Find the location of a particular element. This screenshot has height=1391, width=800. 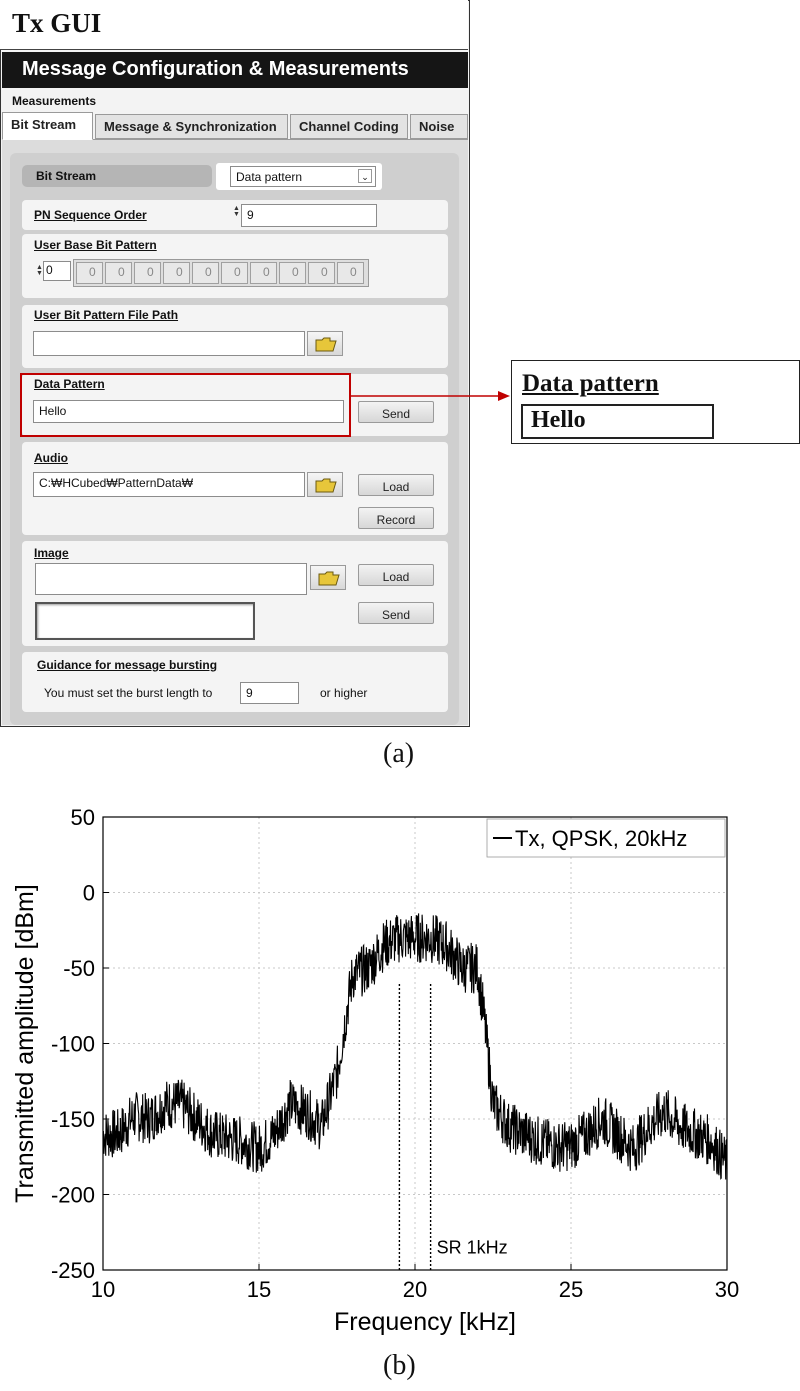

image-send-button: Send is located at coordinates (396, 613).